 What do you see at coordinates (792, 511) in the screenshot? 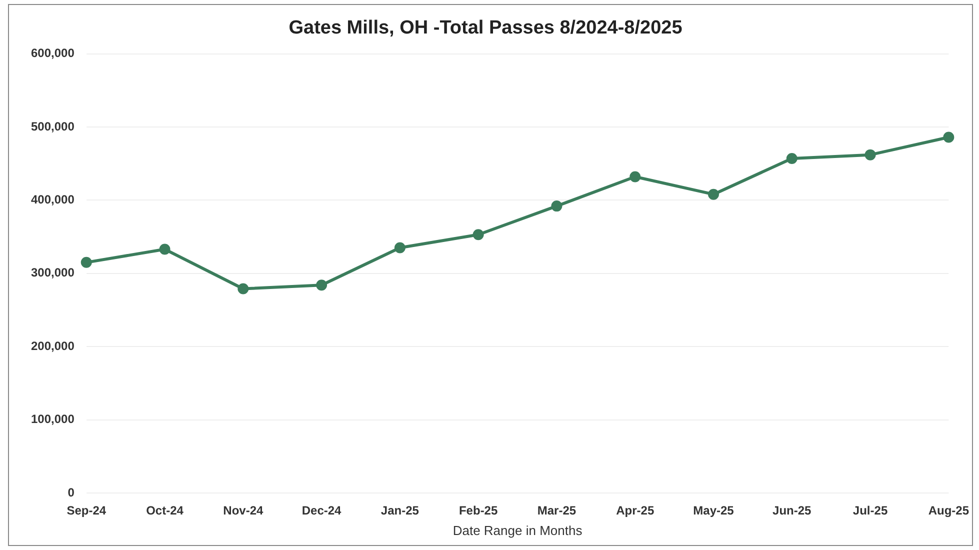
I see `x-tick-label: Jun-25` at bounding box center [792, 511].